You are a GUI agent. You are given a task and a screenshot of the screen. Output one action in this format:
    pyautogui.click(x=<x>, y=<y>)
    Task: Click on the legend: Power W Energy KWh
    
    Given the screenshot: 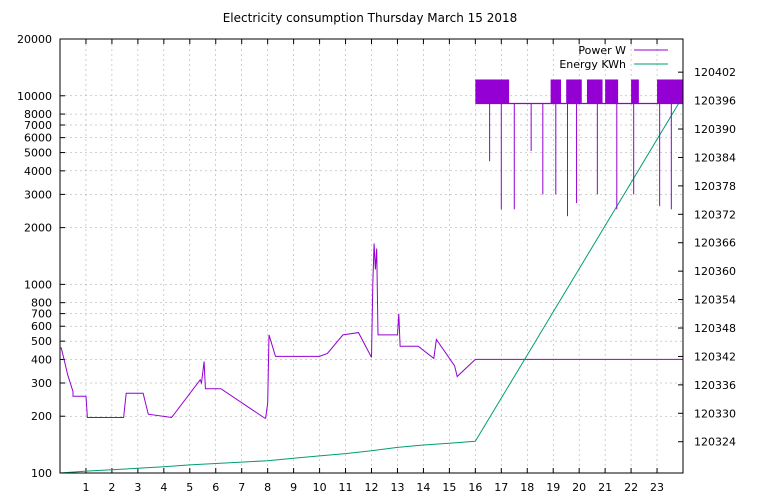 What is the action you would take?
    pyautogui.click(x=613, y=57)
    